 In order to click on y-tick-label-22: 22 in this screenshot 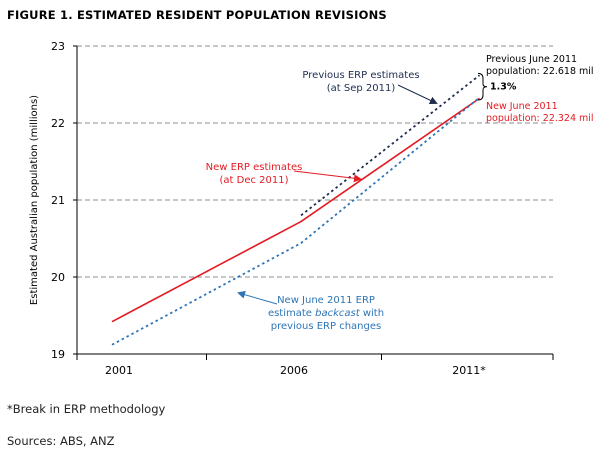, I will do `click(58, 123)`.